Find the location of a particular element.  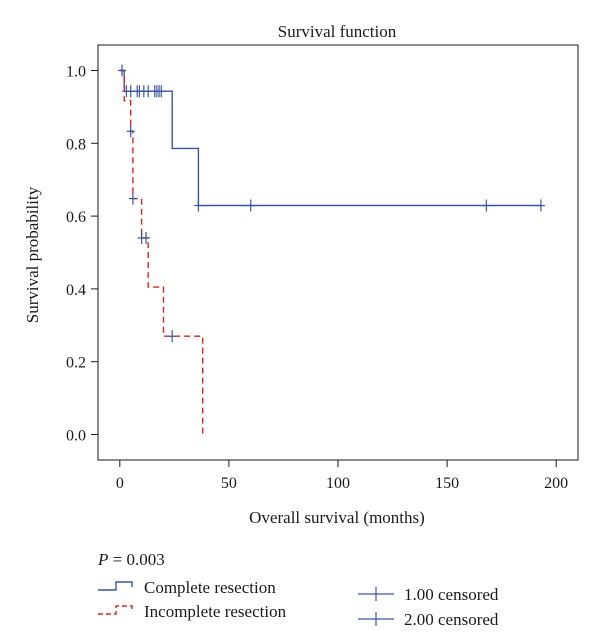

x-tick-label: 150 is located at coordinates (447, 483).